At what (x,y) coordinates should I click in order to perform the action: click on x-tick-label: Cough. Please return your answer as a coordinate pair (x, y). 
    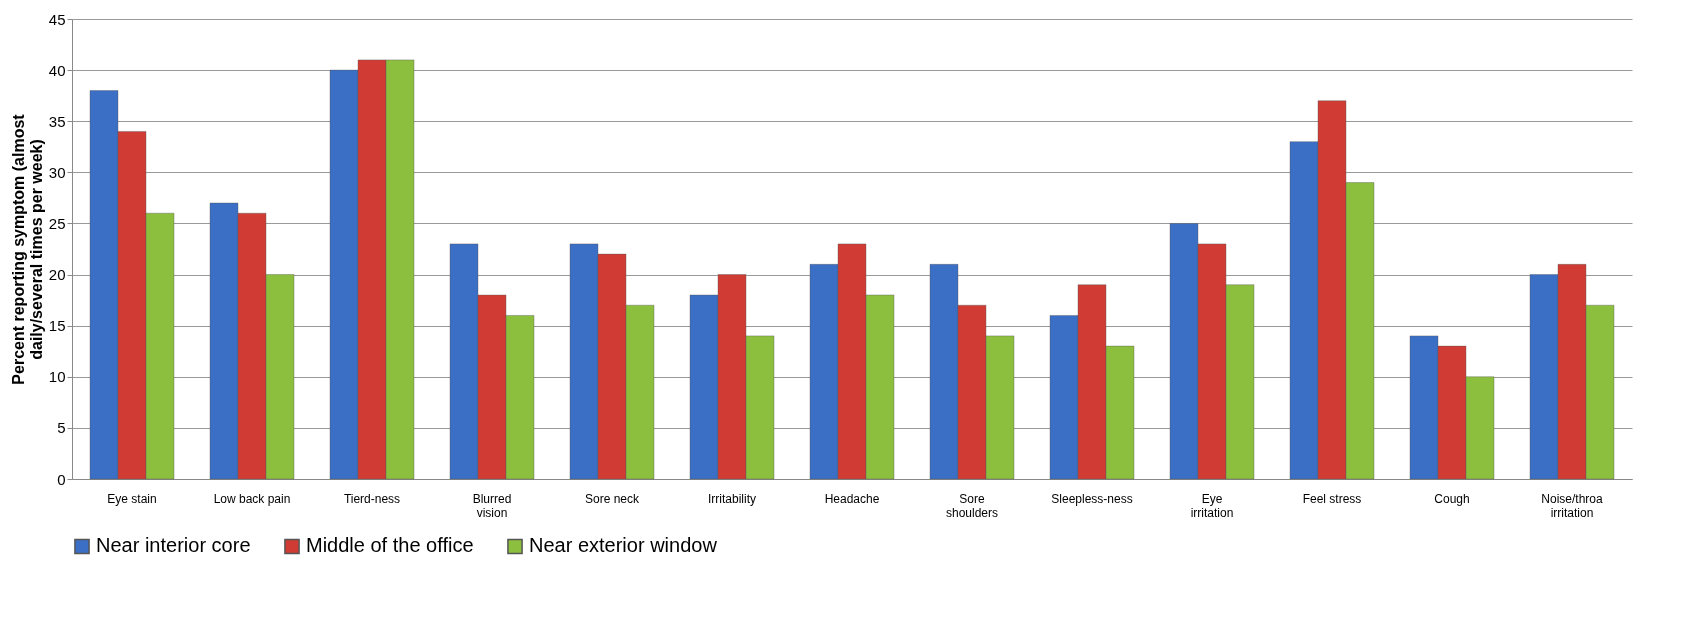
    Looking at the image, I should click on (1452, 498).